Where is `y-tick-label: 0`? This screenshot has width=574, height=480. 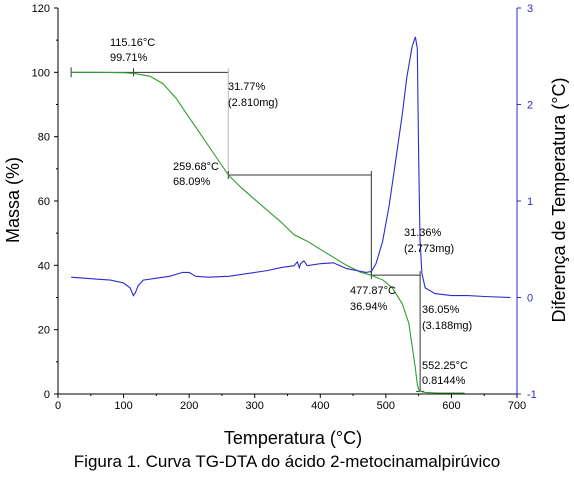 y-tick-label: 0 is located at coordinates (47, 395).